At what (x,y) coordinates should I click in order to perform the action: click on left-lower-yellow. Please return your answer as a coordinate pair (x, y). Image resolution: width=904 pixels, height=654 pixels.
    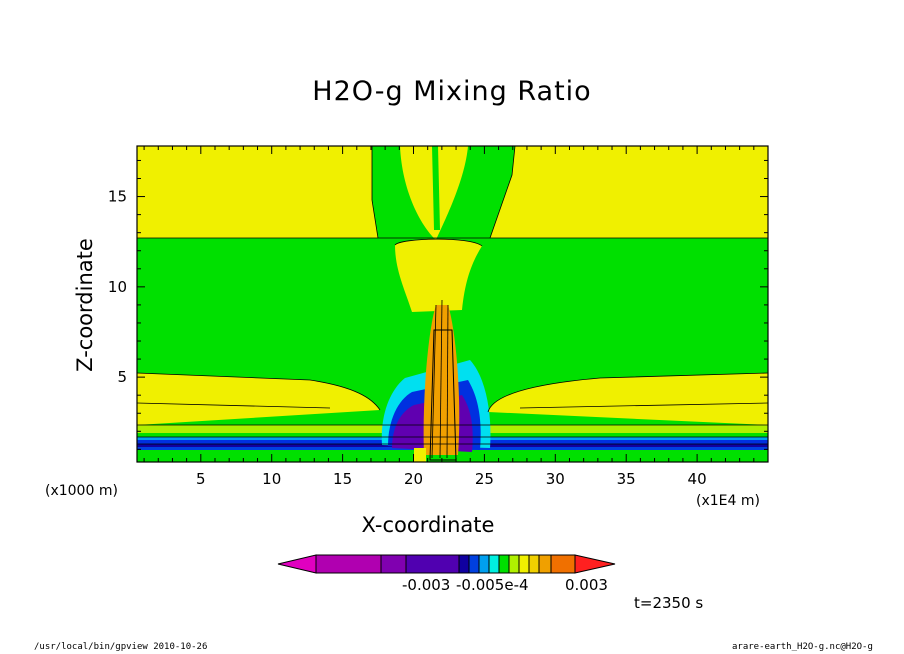
    Looking at the image, I should click on (258, 399).